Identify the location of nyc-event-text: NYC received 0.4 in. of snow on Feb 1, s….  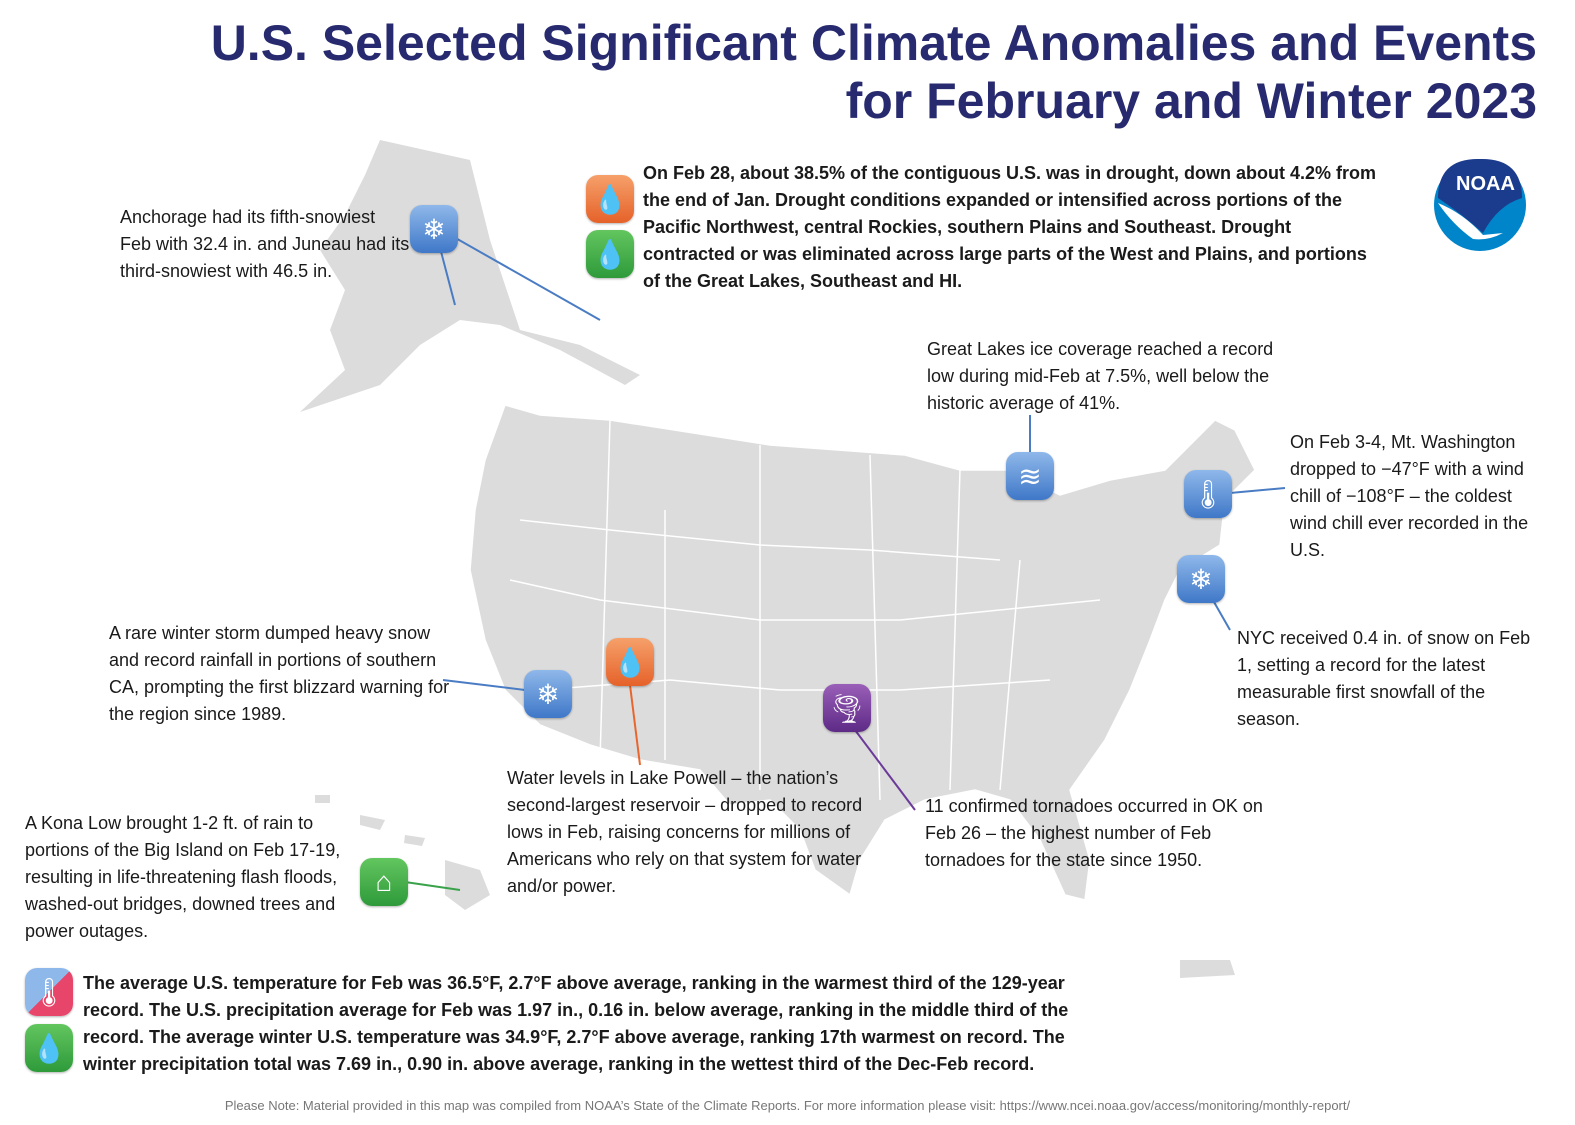
(1384, 678).